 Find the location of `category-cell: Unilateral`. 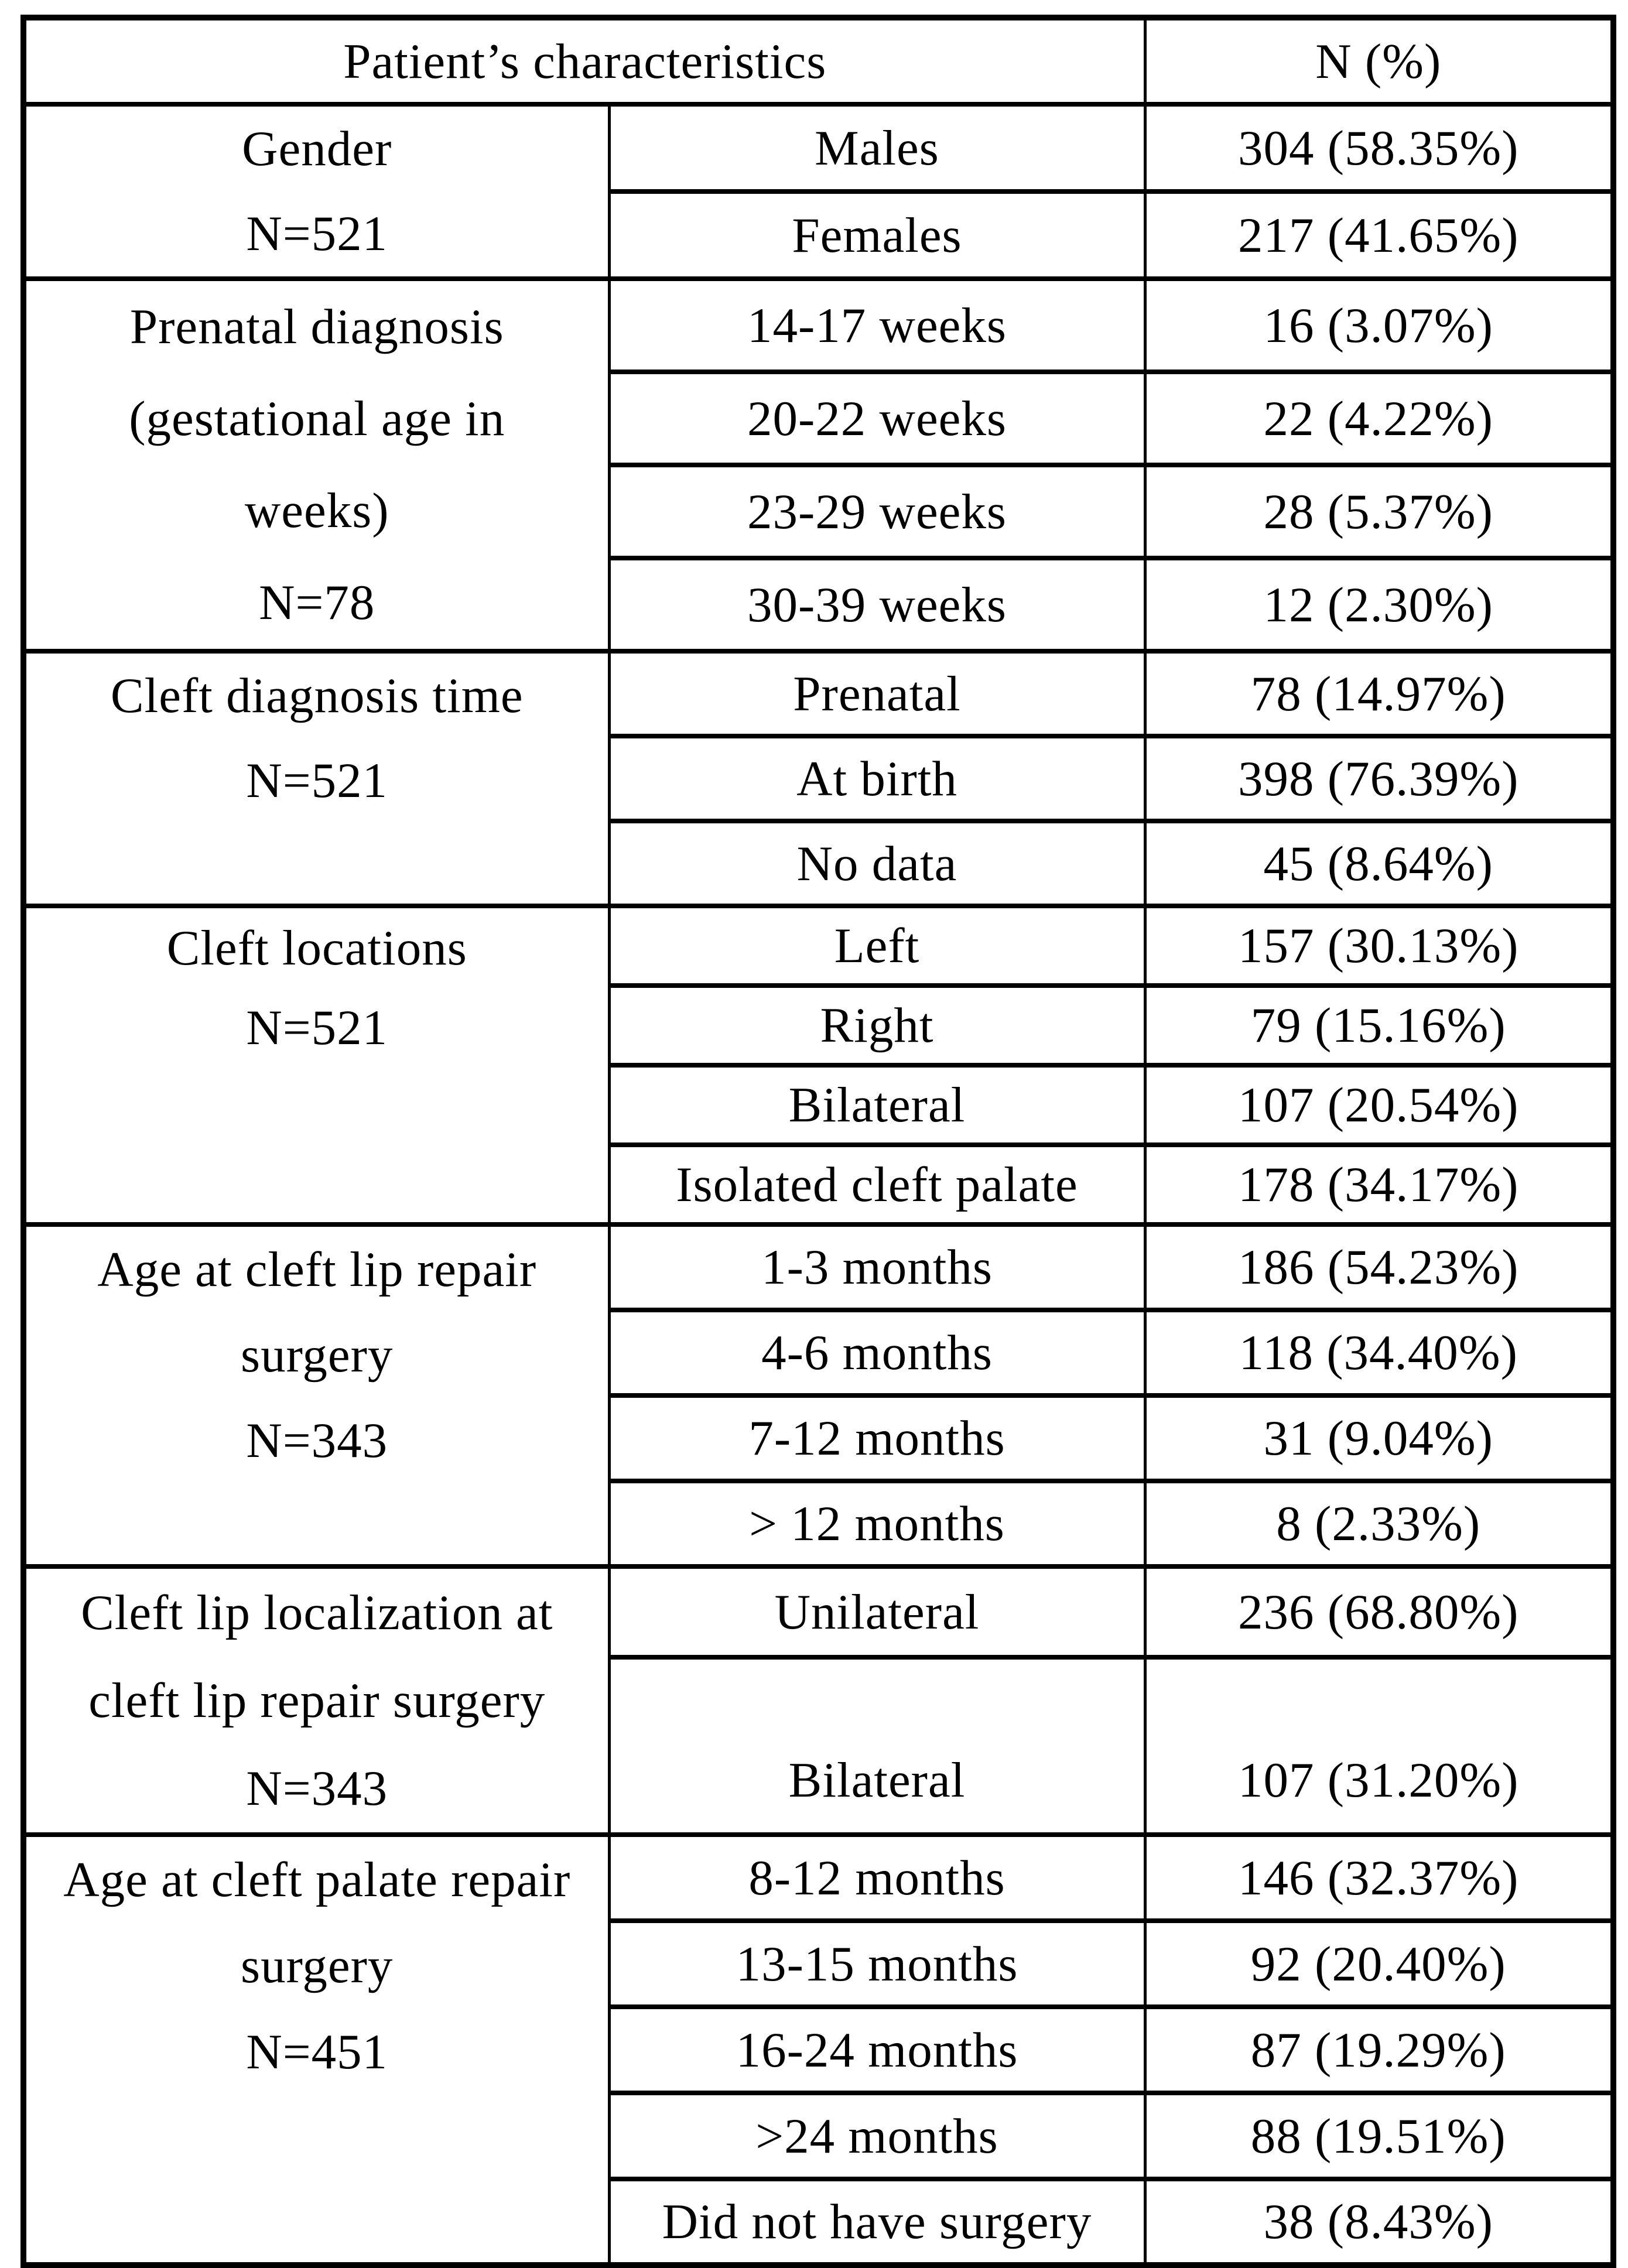

category-cell: Unilateral is located at coordinates (877, 1612).